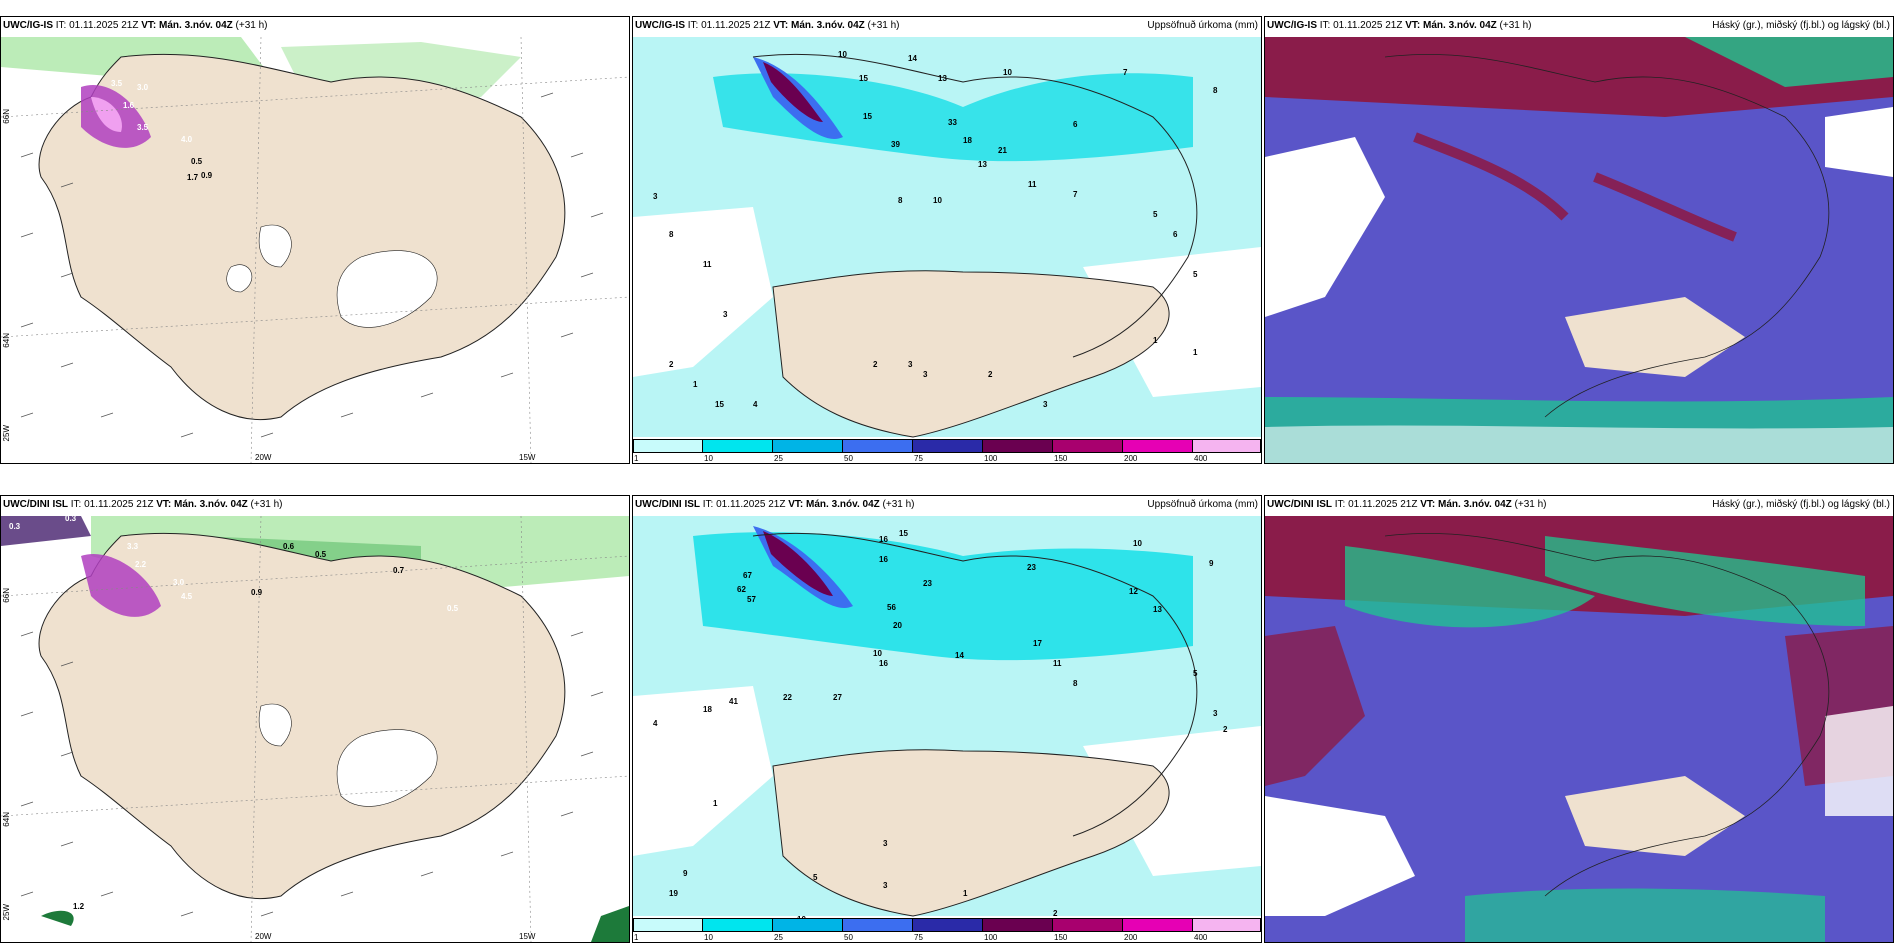  I want to click on colorbar-tick: 200, so click(1131, 458).